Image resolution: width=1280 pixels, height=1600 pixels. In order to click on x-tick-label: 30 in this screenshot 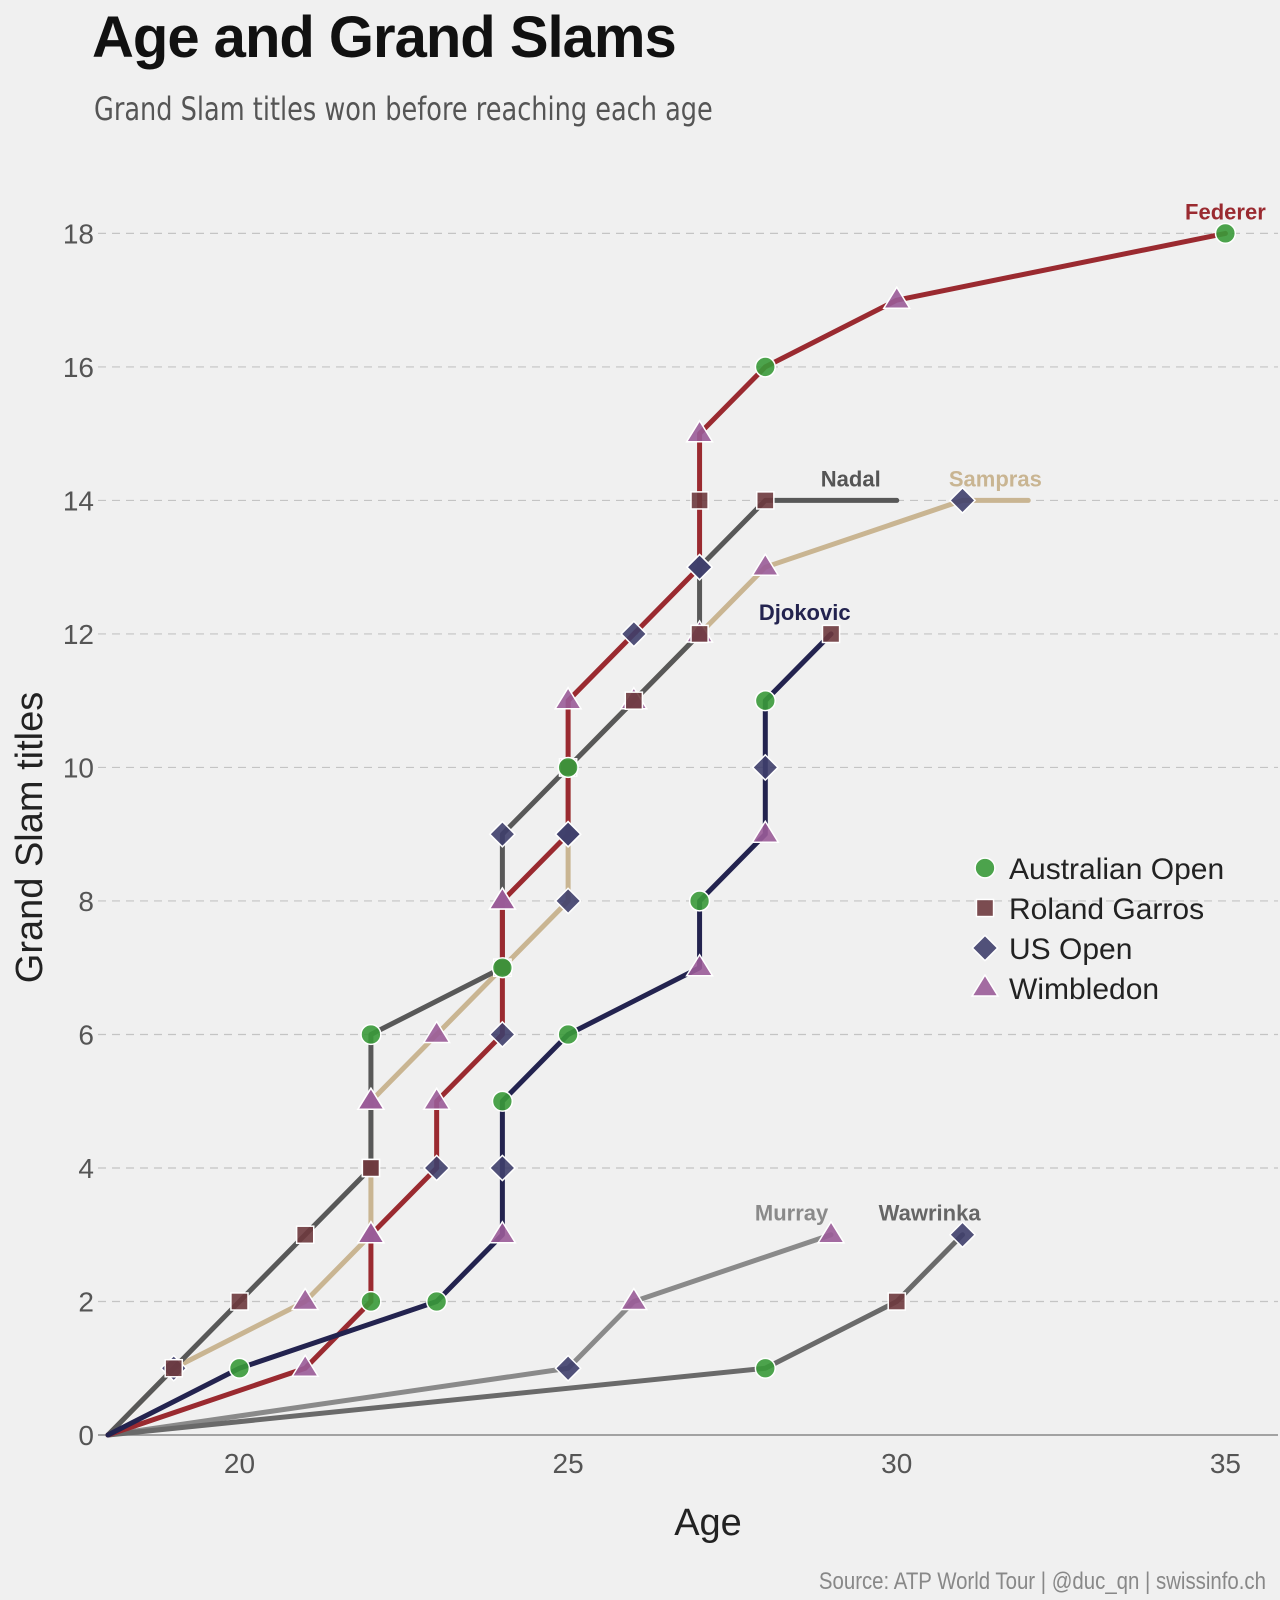, I will do `click(896, 1463)`.